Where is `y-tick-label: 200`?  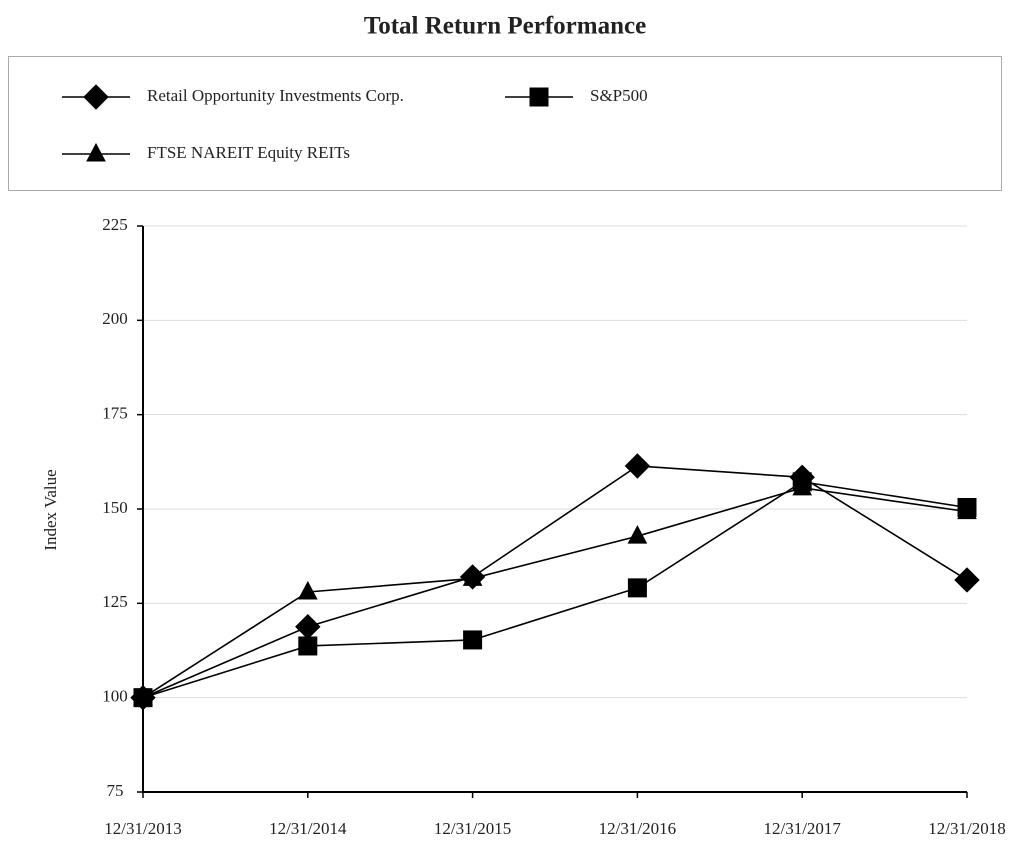
y-tick-label: 200 is located at coordinates (115, 318).